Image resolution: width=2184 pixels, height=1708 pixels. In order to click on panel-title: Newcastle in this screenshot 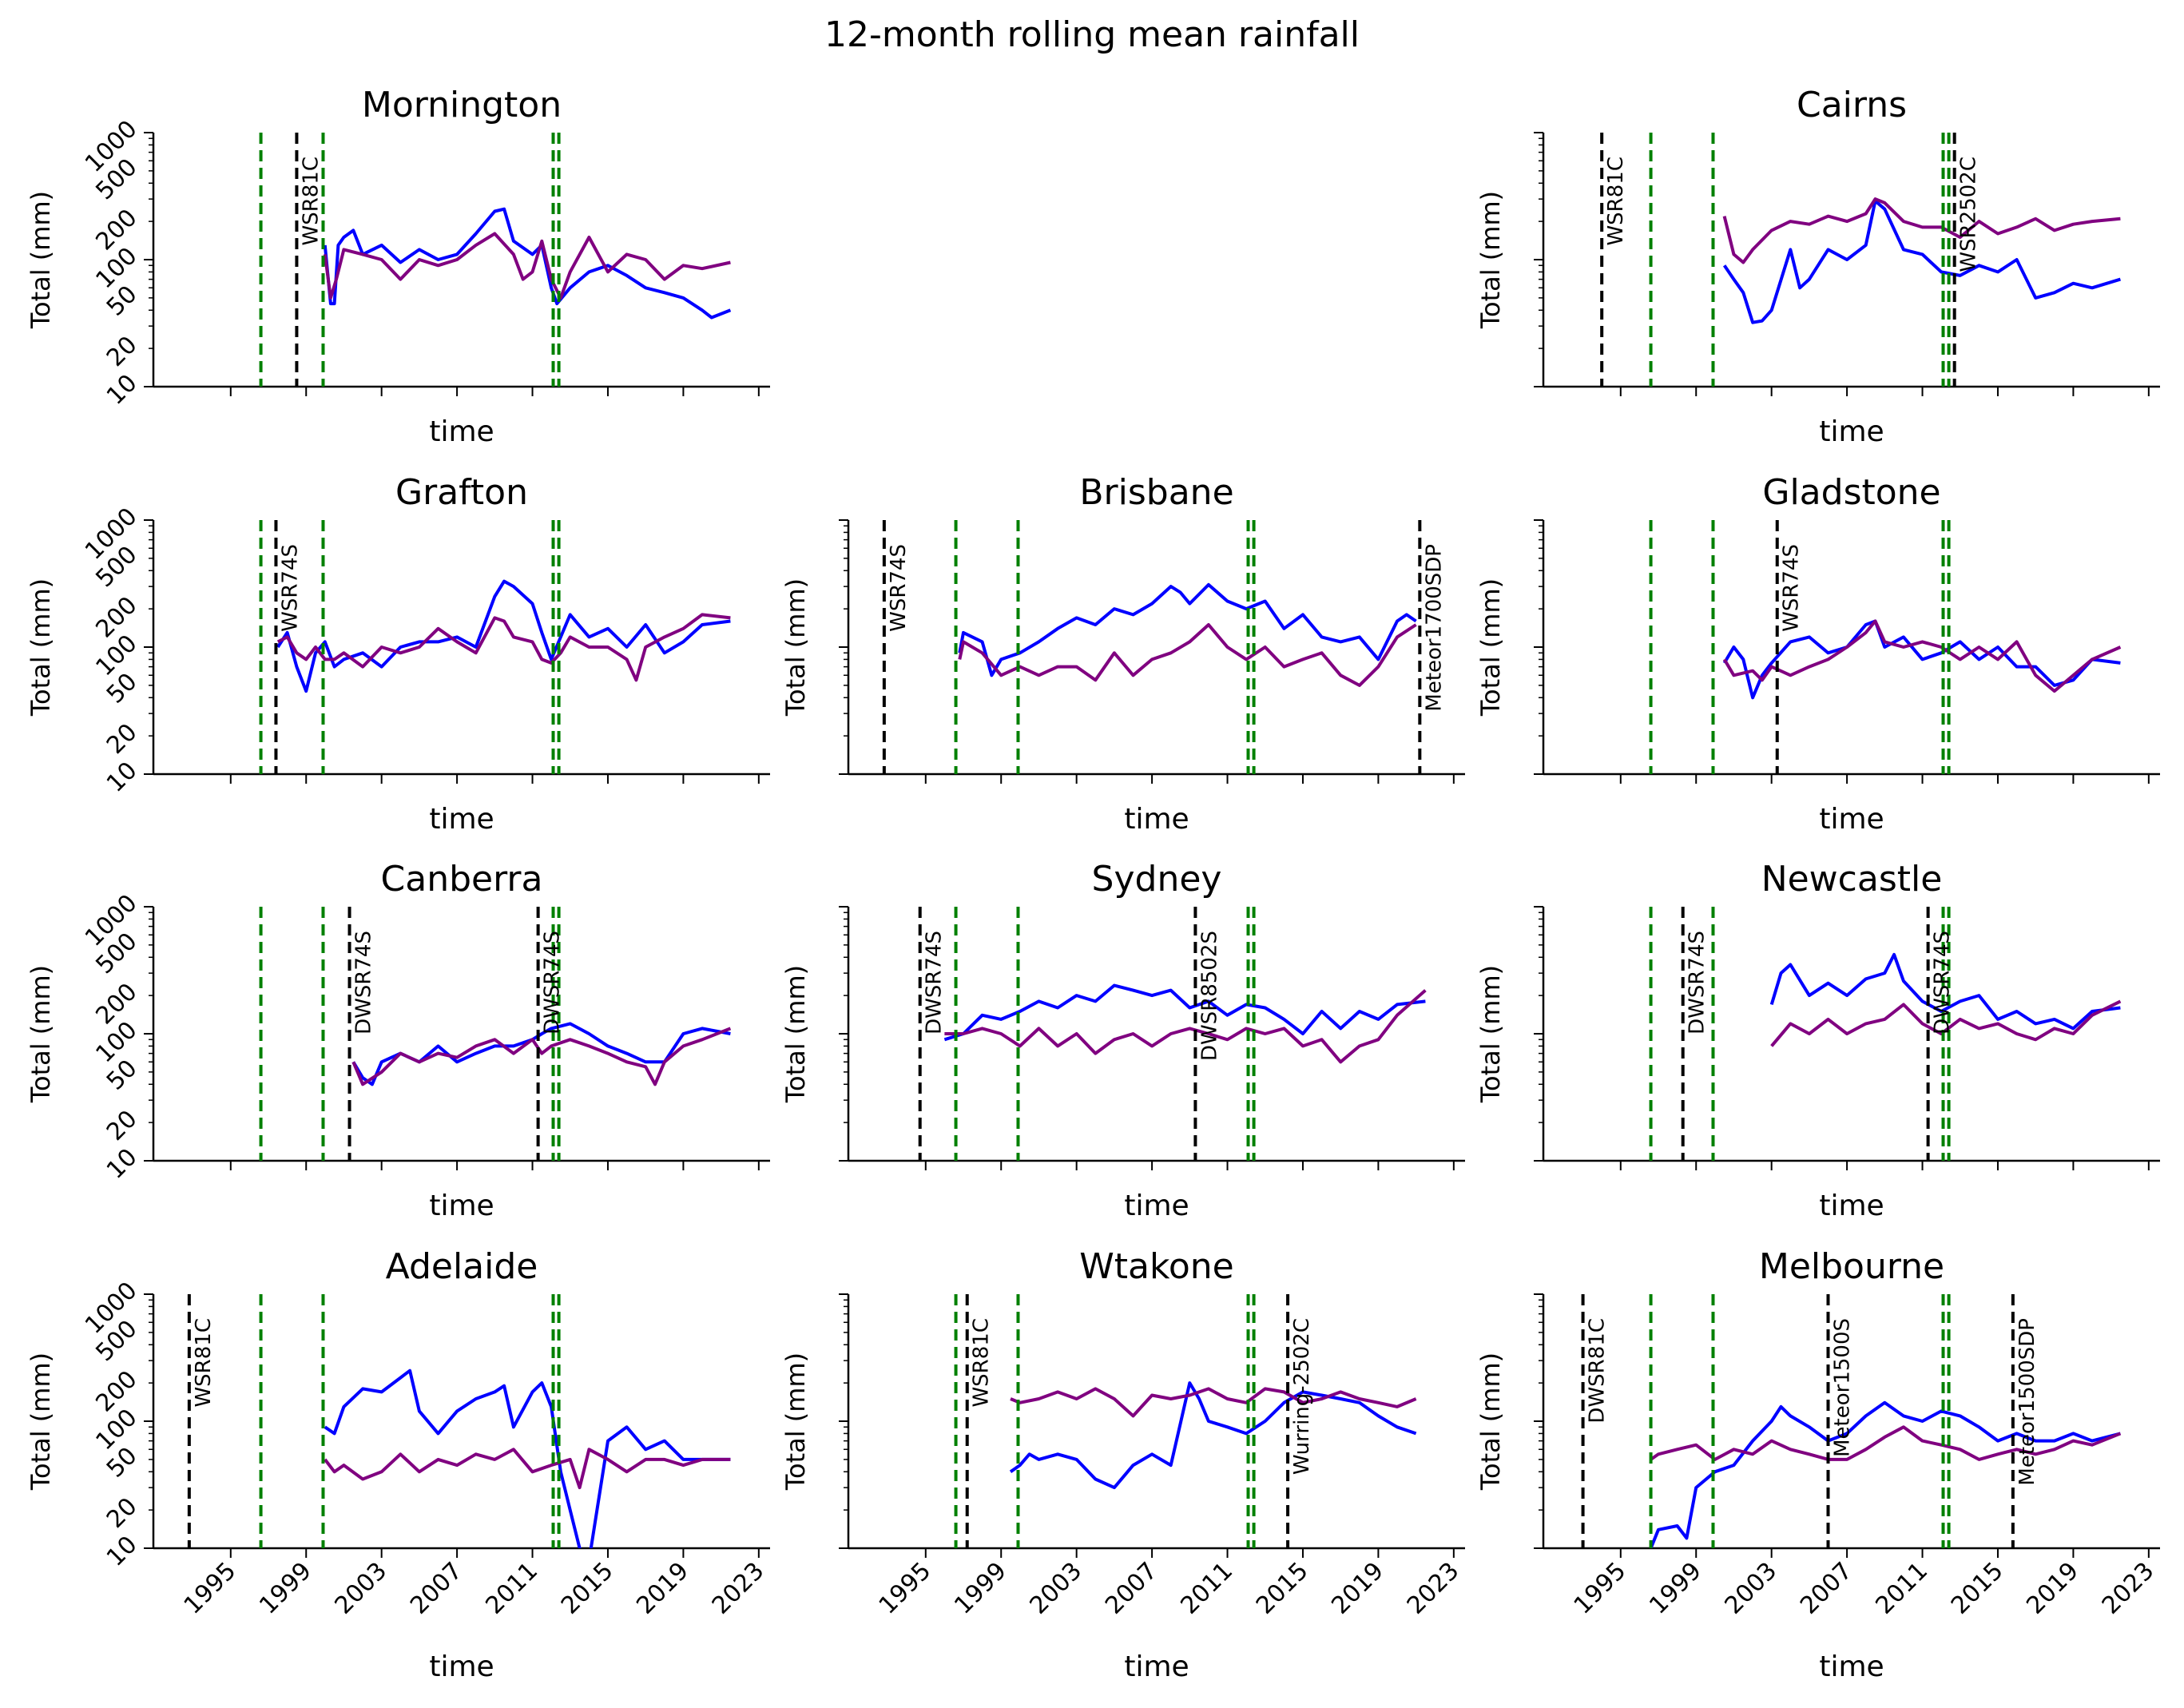, I will do `click(1852, 879)`.